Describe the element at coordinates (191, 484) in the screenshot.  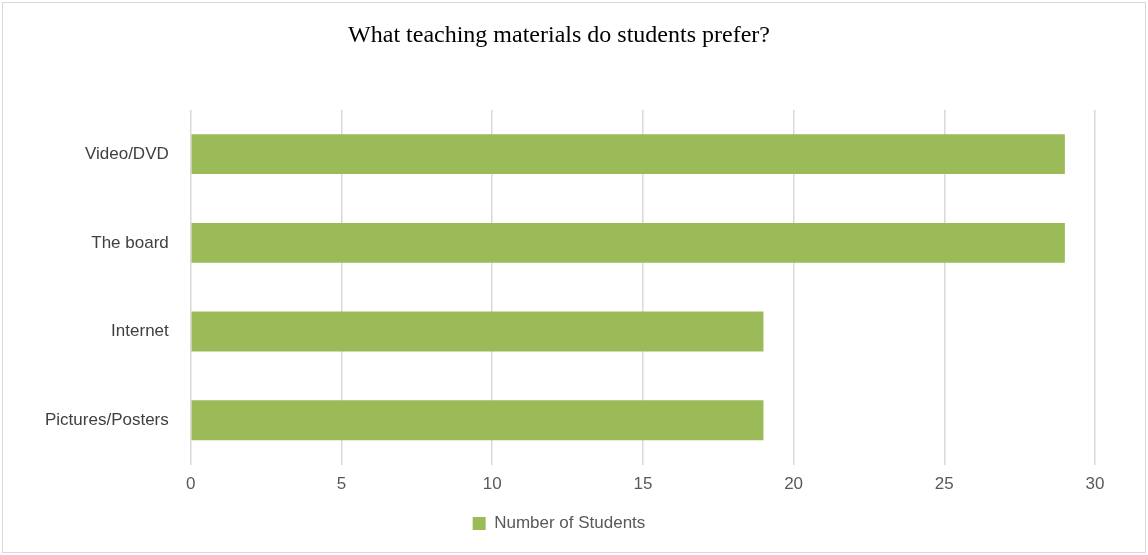
I see `x-tick-label: 0` at that location.